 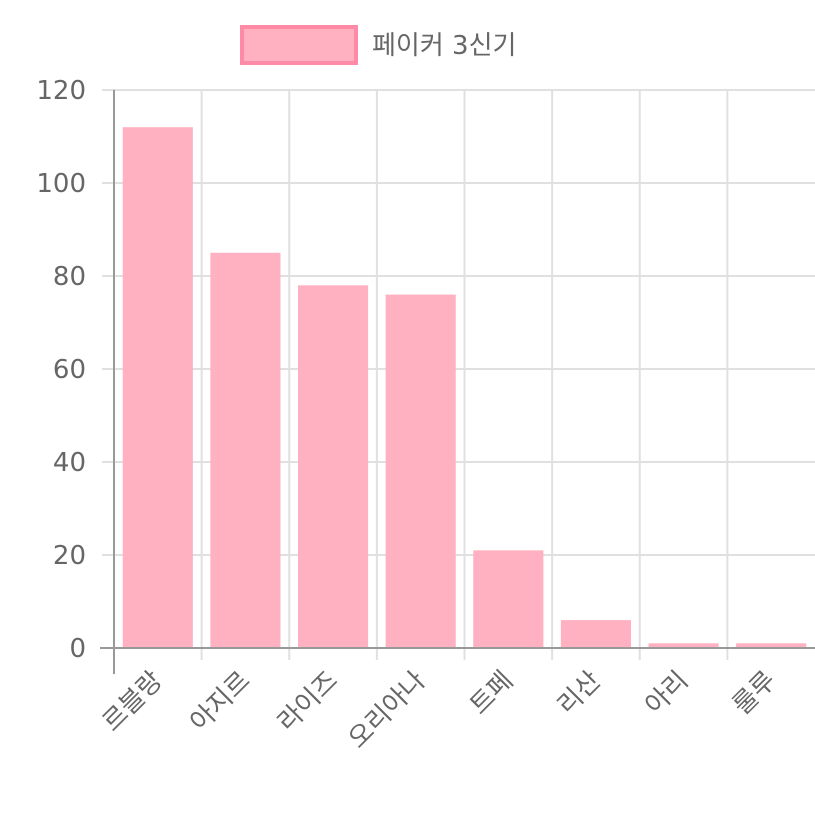 What do you see at coordinates (69, 277) in the screenshot?
I see `y-tick-label: 80` at bounding box center [69, 277].